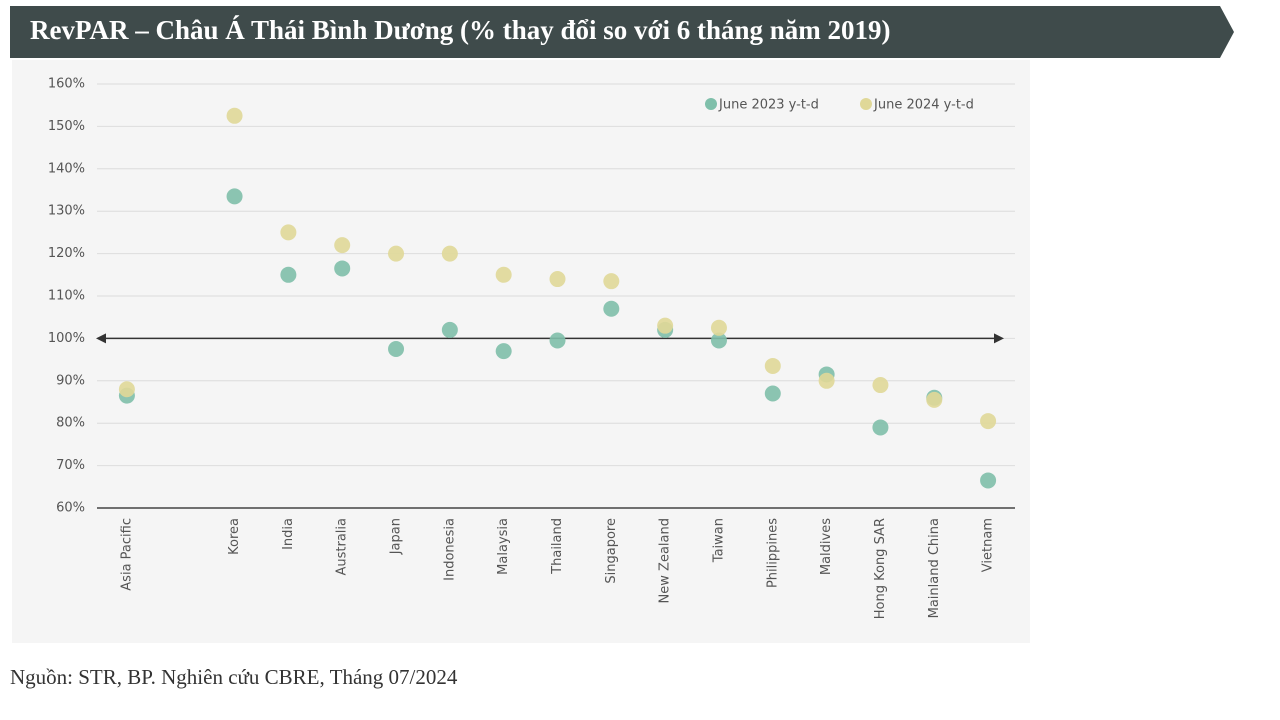 The width and height of the screenshot is (1280, 720). What do you see at coordinates (611, 551) in the screenshot?
I see `x-tick-label: Singapore` at bounding box center [611, 551].